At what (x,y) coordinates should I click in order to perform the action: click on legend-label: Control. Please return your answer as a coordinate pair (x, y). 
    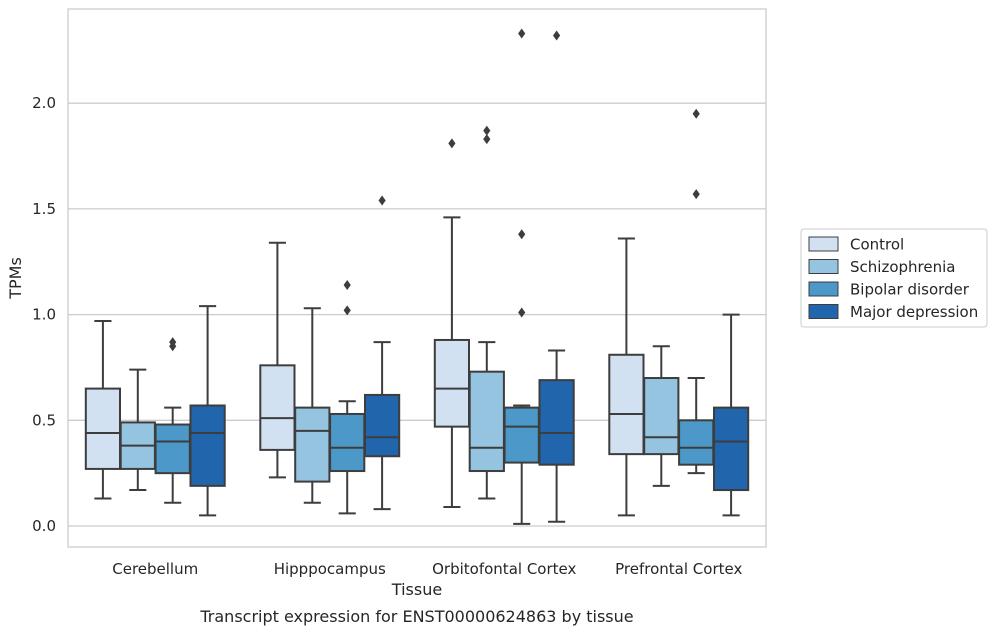
    Looking at the image, I should click on (877, 245).